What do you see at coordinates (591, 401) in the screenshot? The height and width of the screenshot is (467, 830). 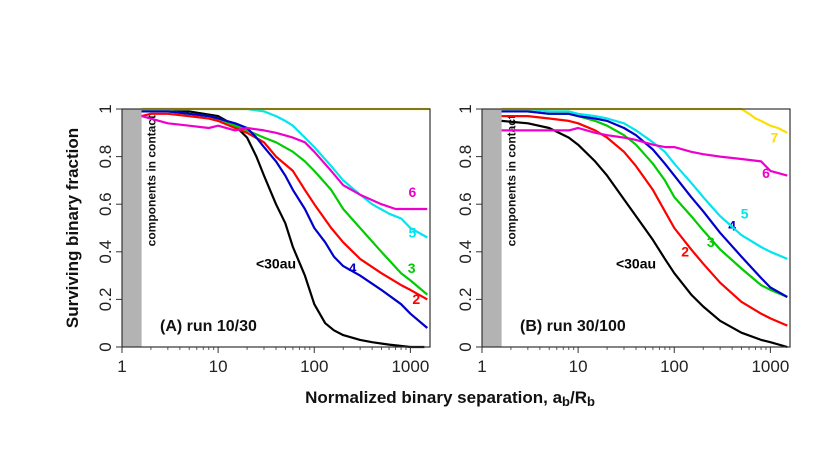 I see `x-axis-title-sub2: b` at bounding box center [591, 401].